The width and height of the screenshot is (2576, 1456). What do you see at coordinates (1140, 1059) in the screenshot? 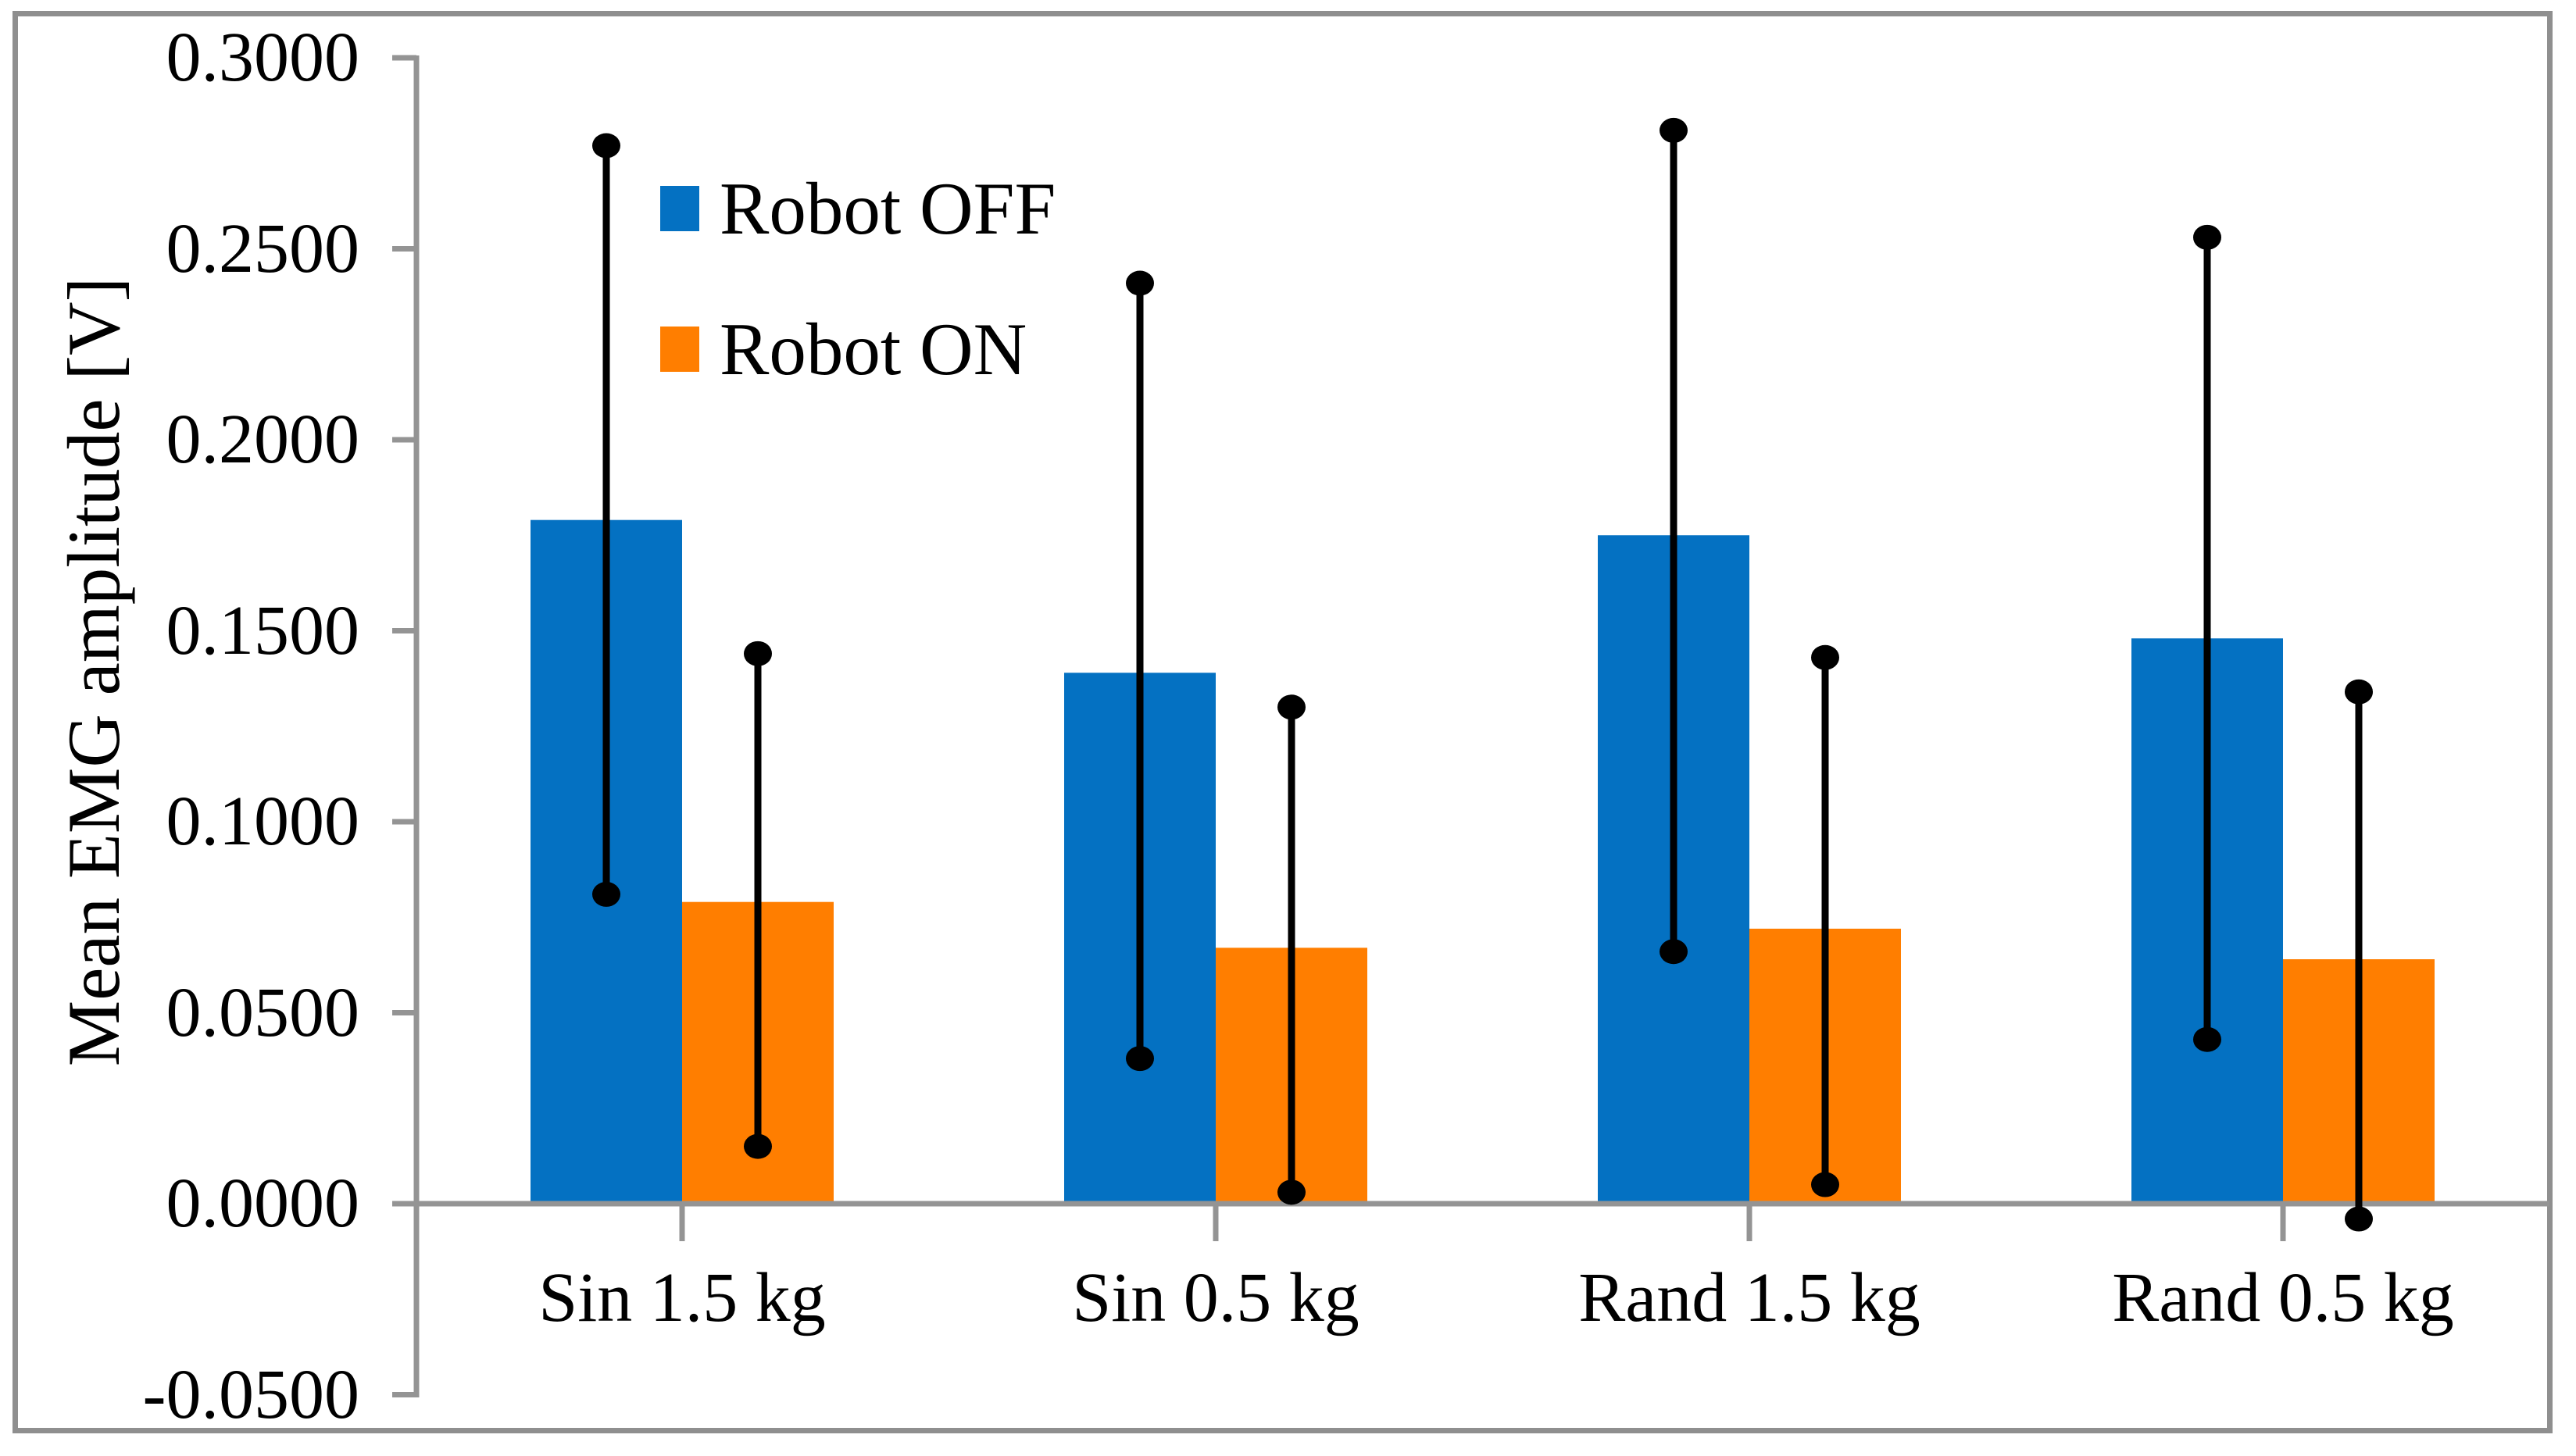
I see `error-dot-low-robot-off-sin-0-5-kg` at bounding box center [1140, 1059].